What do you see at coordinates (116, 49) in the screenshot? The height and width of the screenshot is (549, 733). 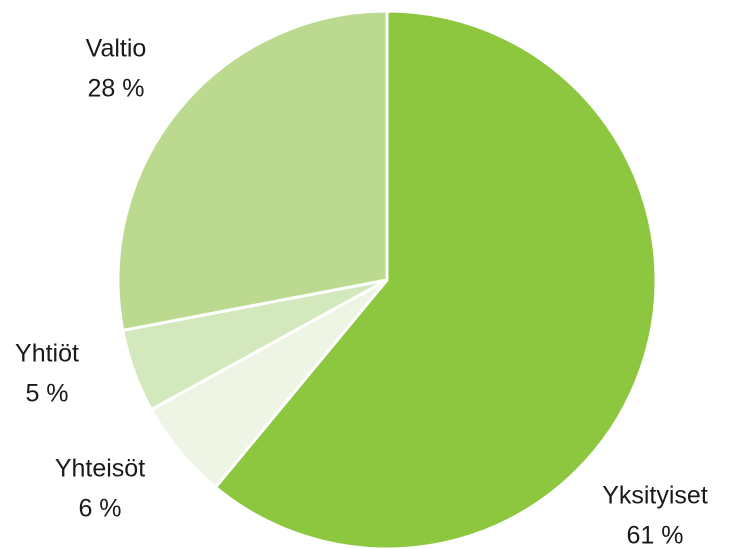 I see `slice-label: Valtio` at bounding box center [116, 49].